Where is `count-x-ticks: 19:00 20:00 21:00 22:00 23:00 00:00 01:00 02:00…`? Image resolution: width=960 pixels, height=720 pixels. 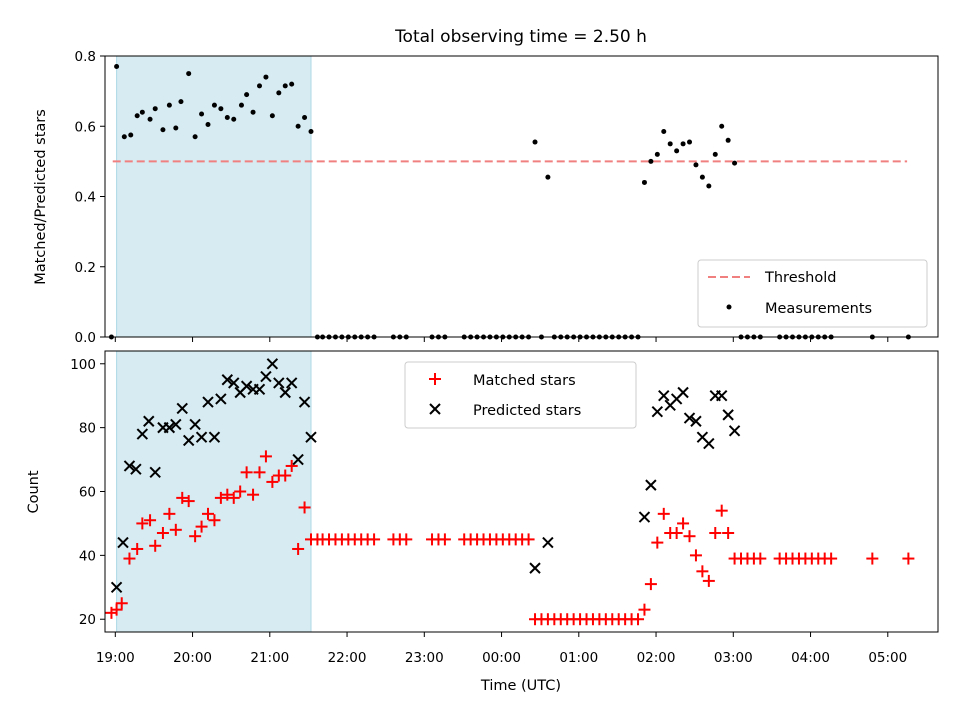 count-x-ticks: 19:00 20:00 21:00 22:00 23:00 00:00 01:00 02:00… is located at coordinates (501, 649).